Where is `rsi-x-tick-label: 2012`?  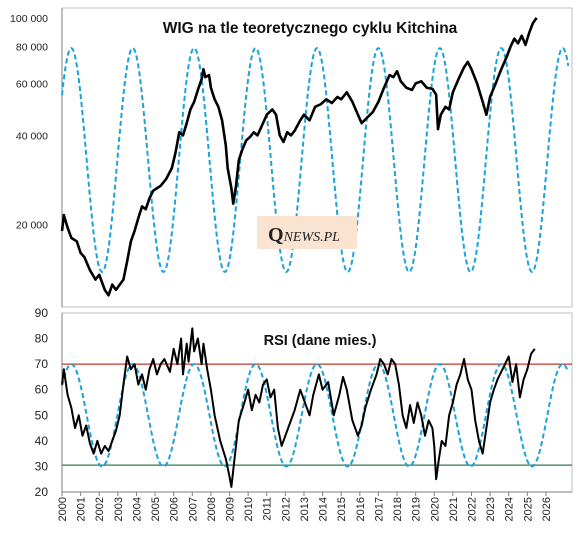
rsi-x-tick-label: 2012 is located at coordinates (286, 509).